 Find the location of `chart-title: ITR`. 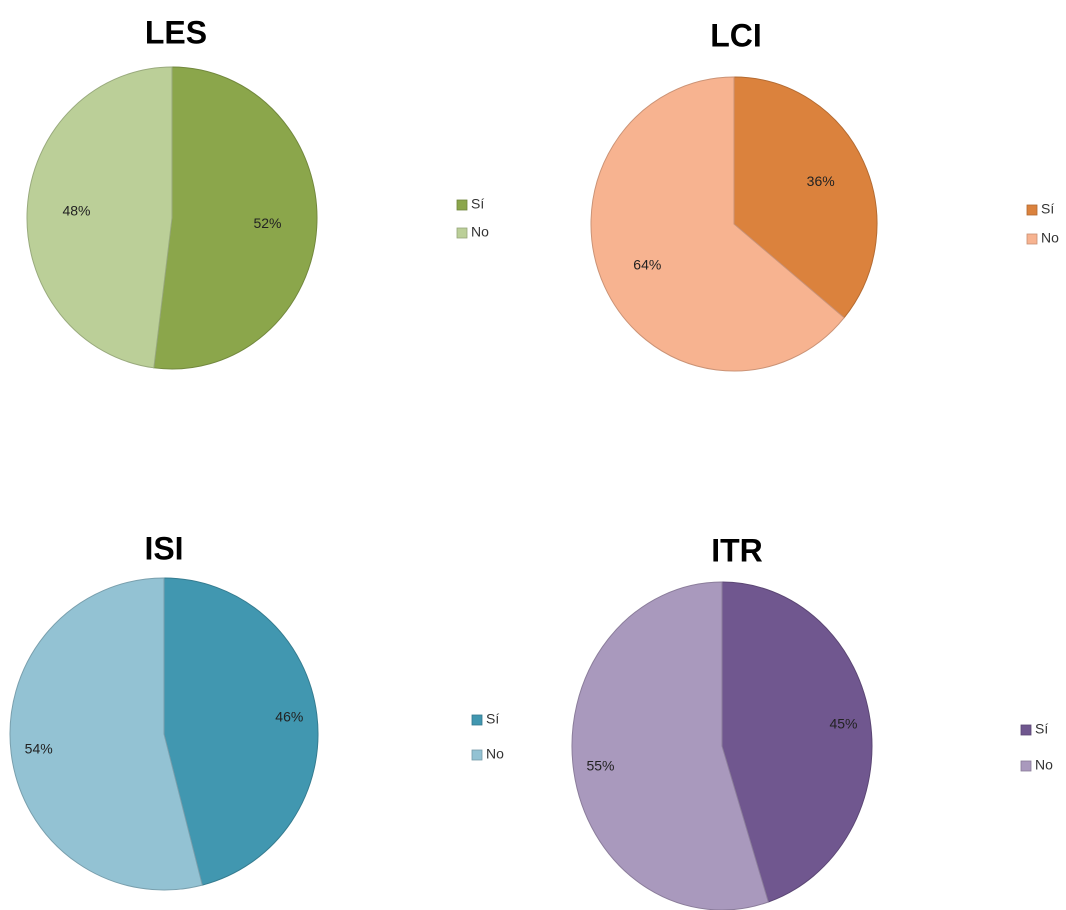

chart-title: ITR is located at coordinates (737, 550).